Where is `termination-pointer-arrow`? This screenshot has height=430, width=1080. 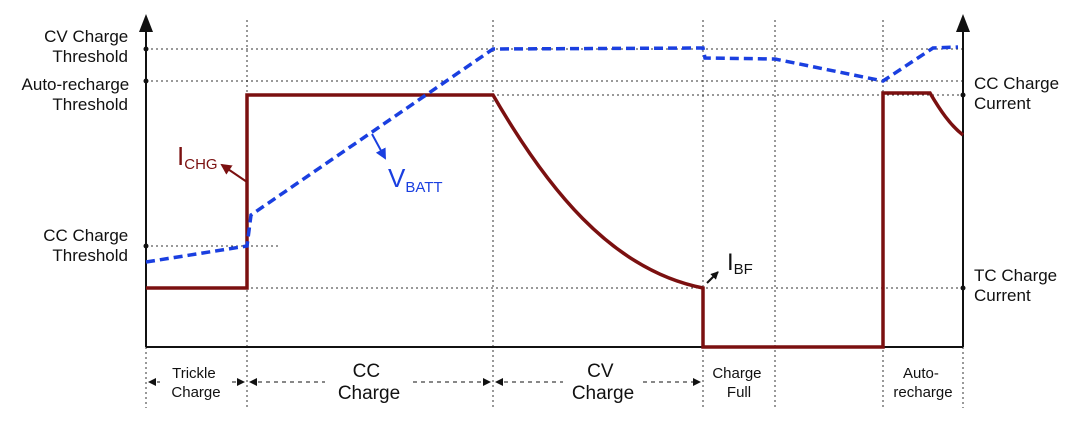 termination-pointer-arrow is located at coordinates (712, 277).